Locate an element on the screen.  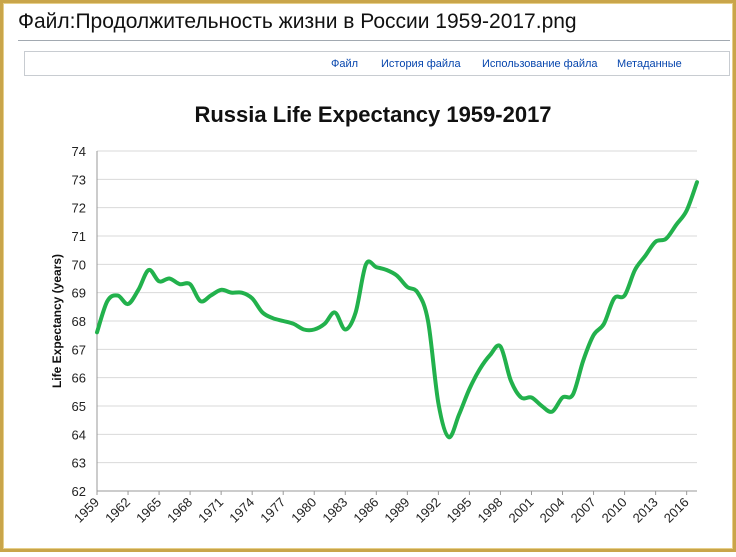
title-divider is located at coordinates (374, 40).